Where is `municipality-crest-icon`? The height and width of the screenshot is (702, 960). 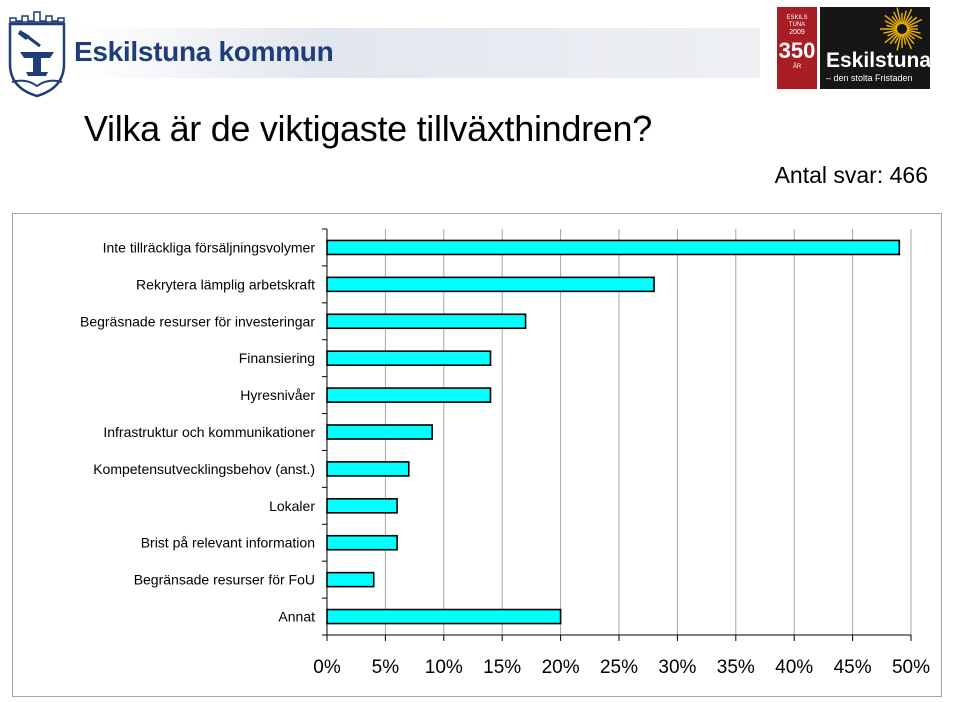 municipality-crest-icon is located at coordinates (37, 54).